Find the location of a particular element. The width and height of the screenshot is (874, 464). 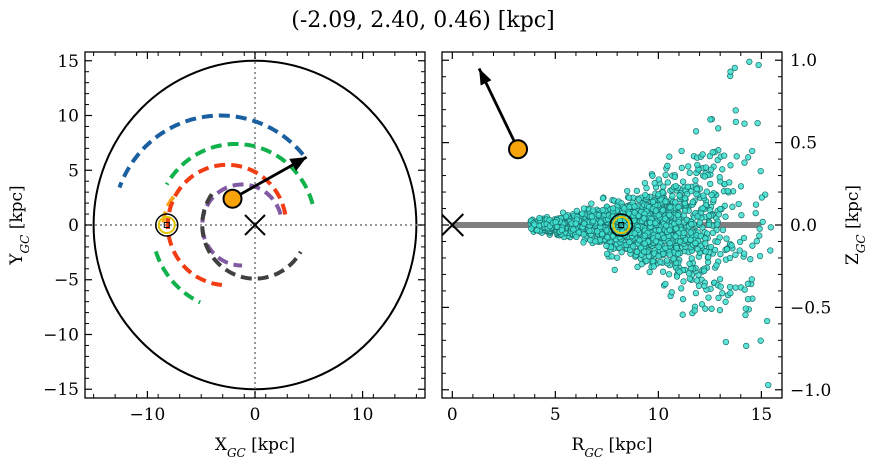

gc-cross-line2 is located at coordinates (255, 225).